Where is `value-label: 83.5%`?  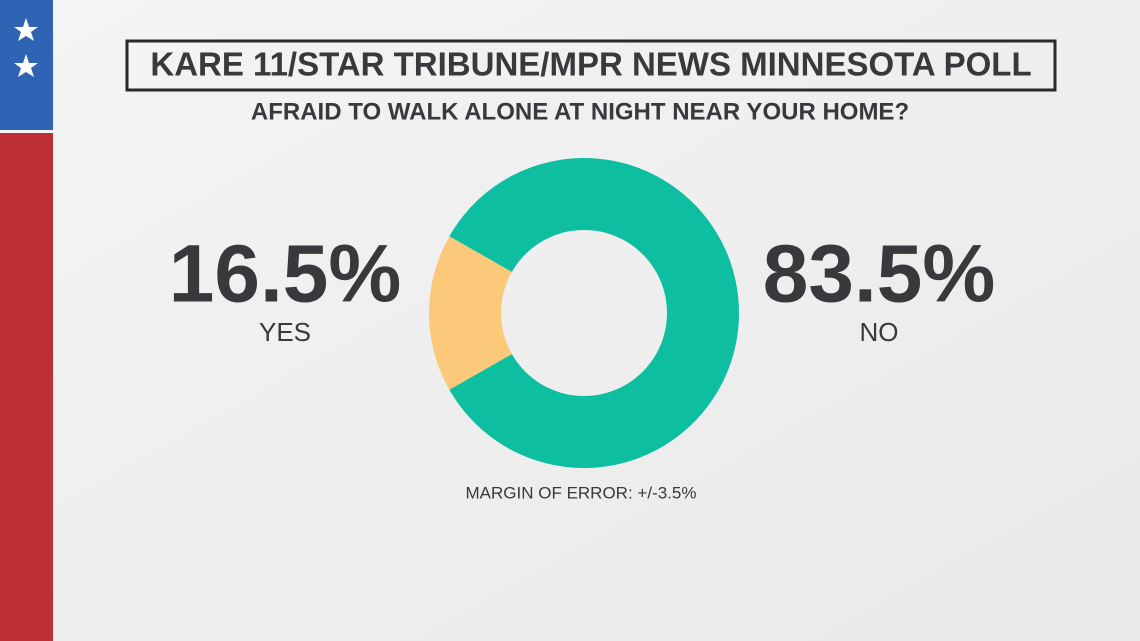 value-label: 83.5% is located at coordinates (879, 274).